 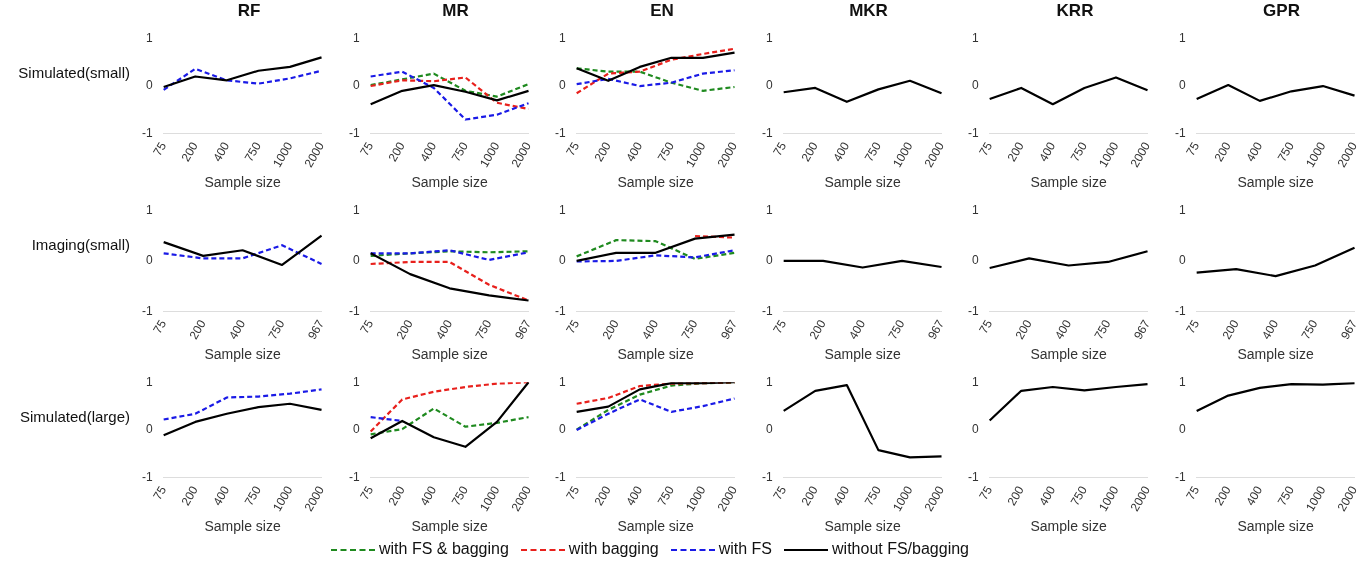 What do you see at coordinates (74, 416) in the screenshot?
I see `y-axis-title: Simulated(large)` at bounding box center [74, 416].